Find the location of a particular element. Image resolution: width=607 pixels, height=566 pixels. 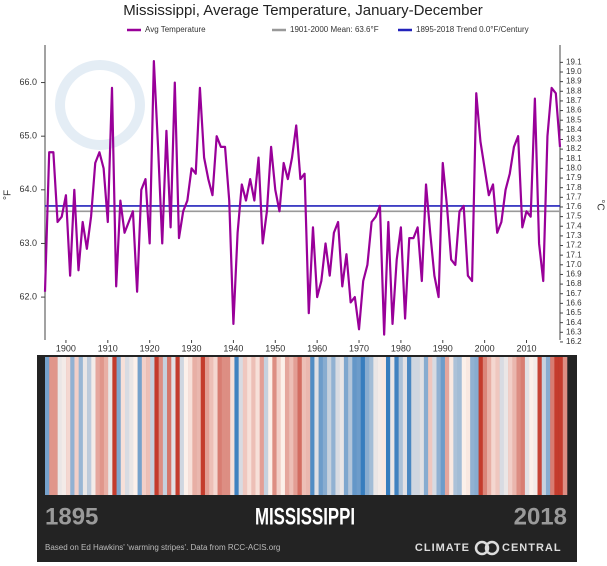

x-tick-label: 1960 is located at coordinates (317, 348).